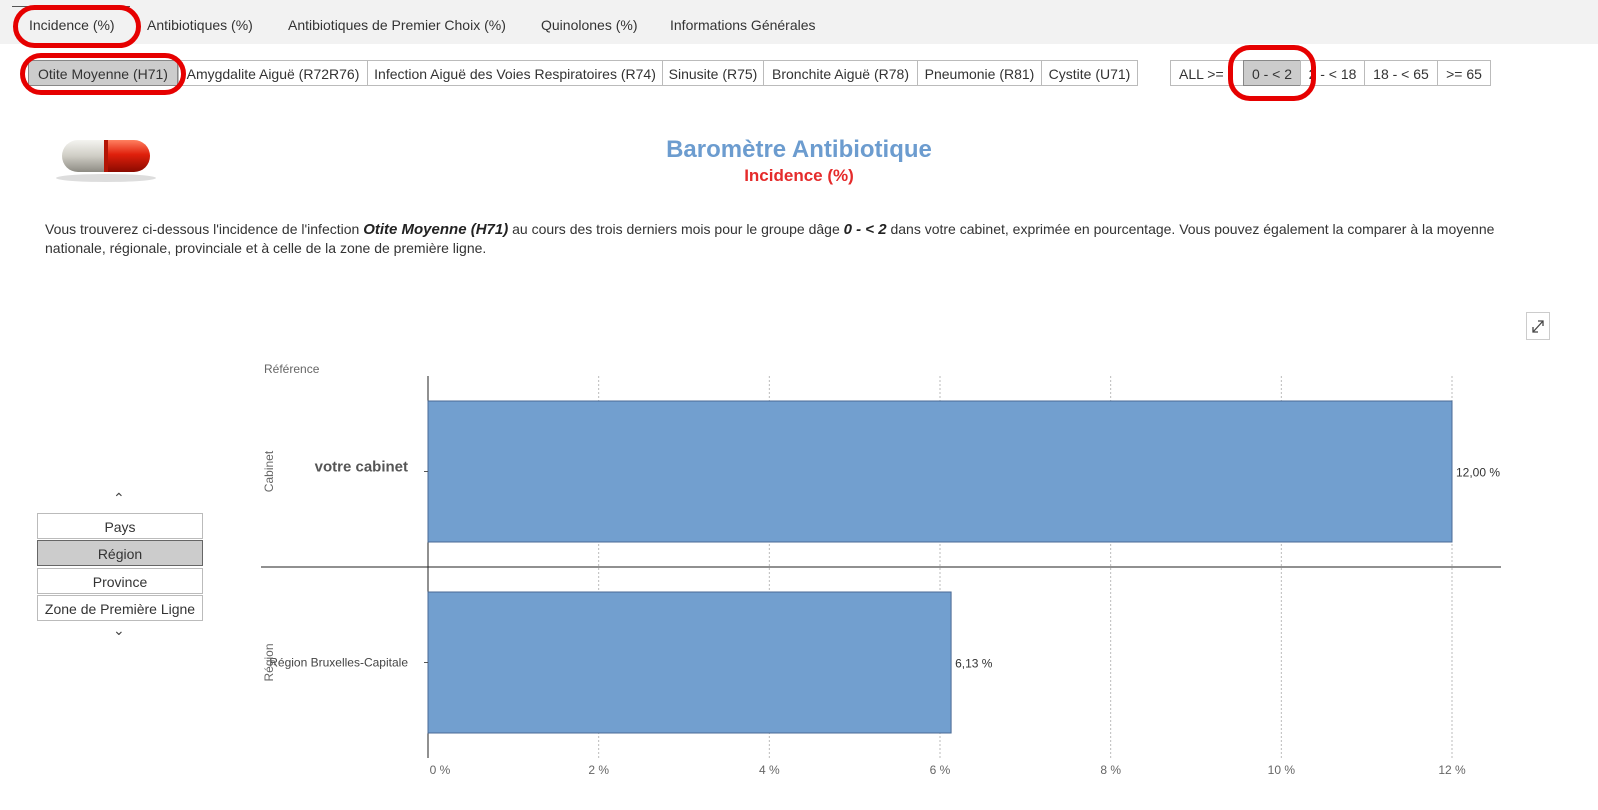  What do you see at coordinates (200, 25) in the screenshot?
I see `tab-antibiotiques: Antibiotiques (%)` at bounding box center [200, 25].